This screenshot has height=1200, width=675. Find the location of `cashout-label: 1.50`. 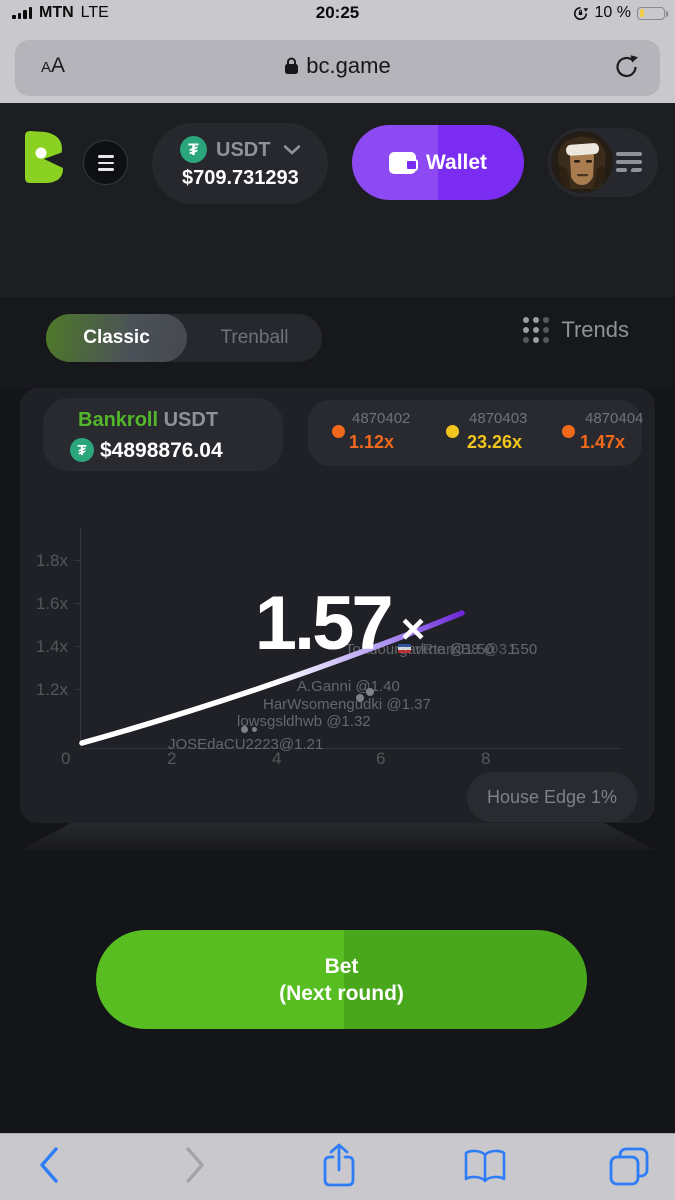

cashout-label: 1.50 is located at coordinates (523, 649).